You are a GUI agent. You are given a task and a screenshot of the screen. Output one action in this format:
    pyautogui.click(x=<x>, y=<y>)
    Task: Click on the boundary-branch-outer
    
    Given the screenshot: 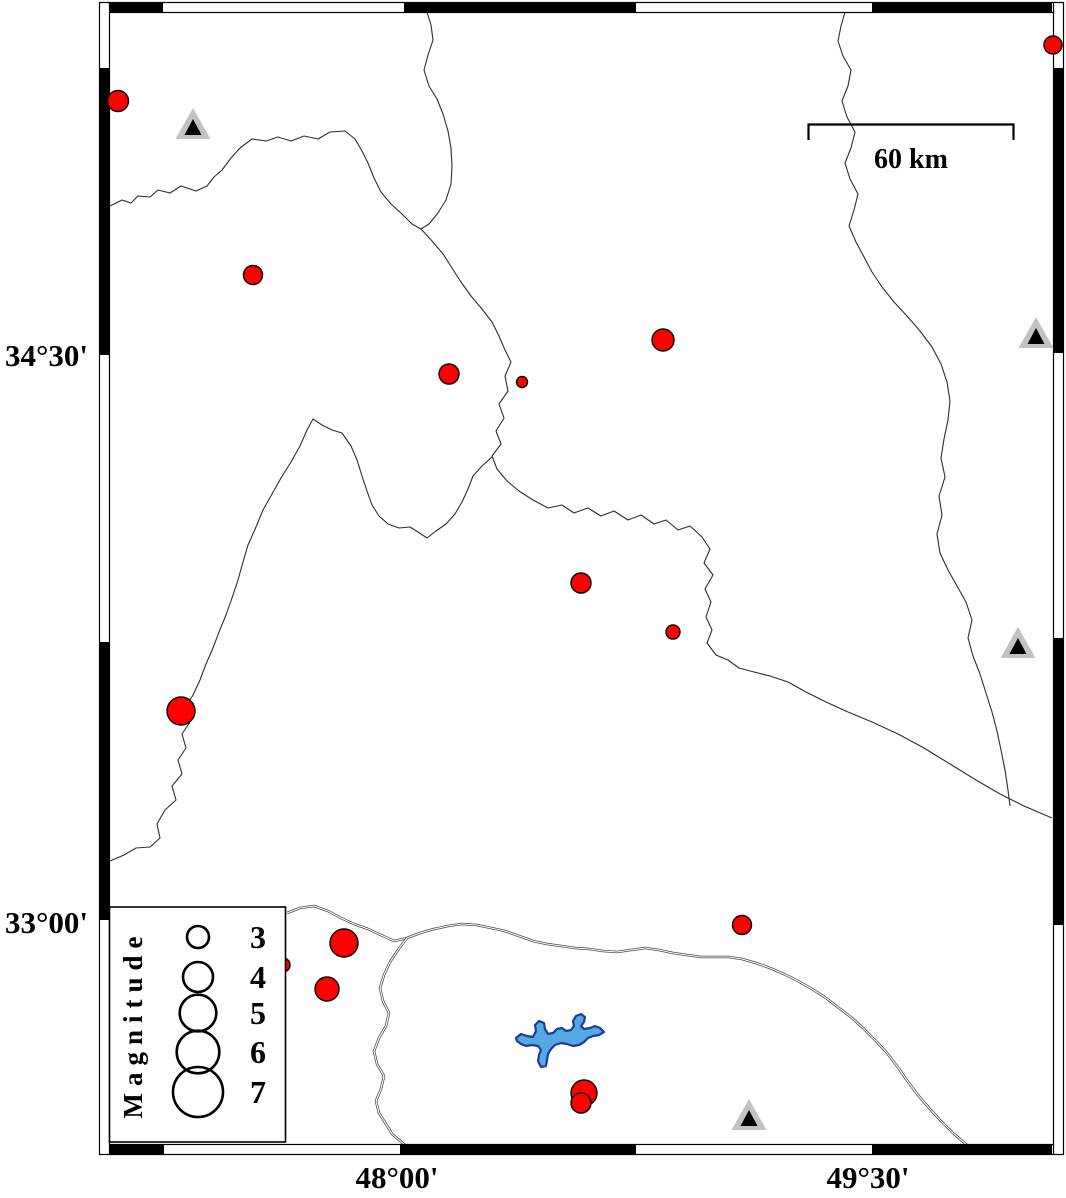 What is the action you would take?
    pyautogui.click(x=390, y=1041)
    